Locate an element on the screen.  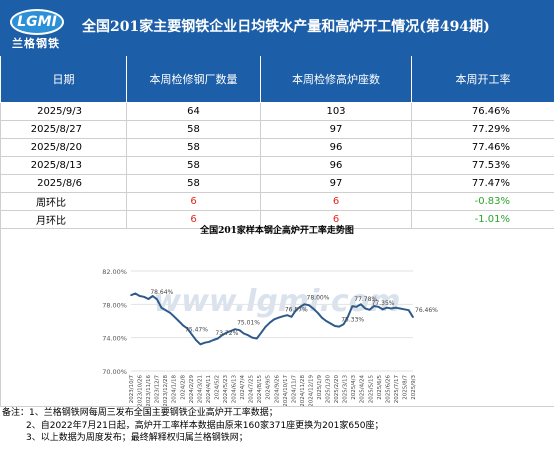
x-tick-label: 2024/7/25 is located at coordinates (252, 389).